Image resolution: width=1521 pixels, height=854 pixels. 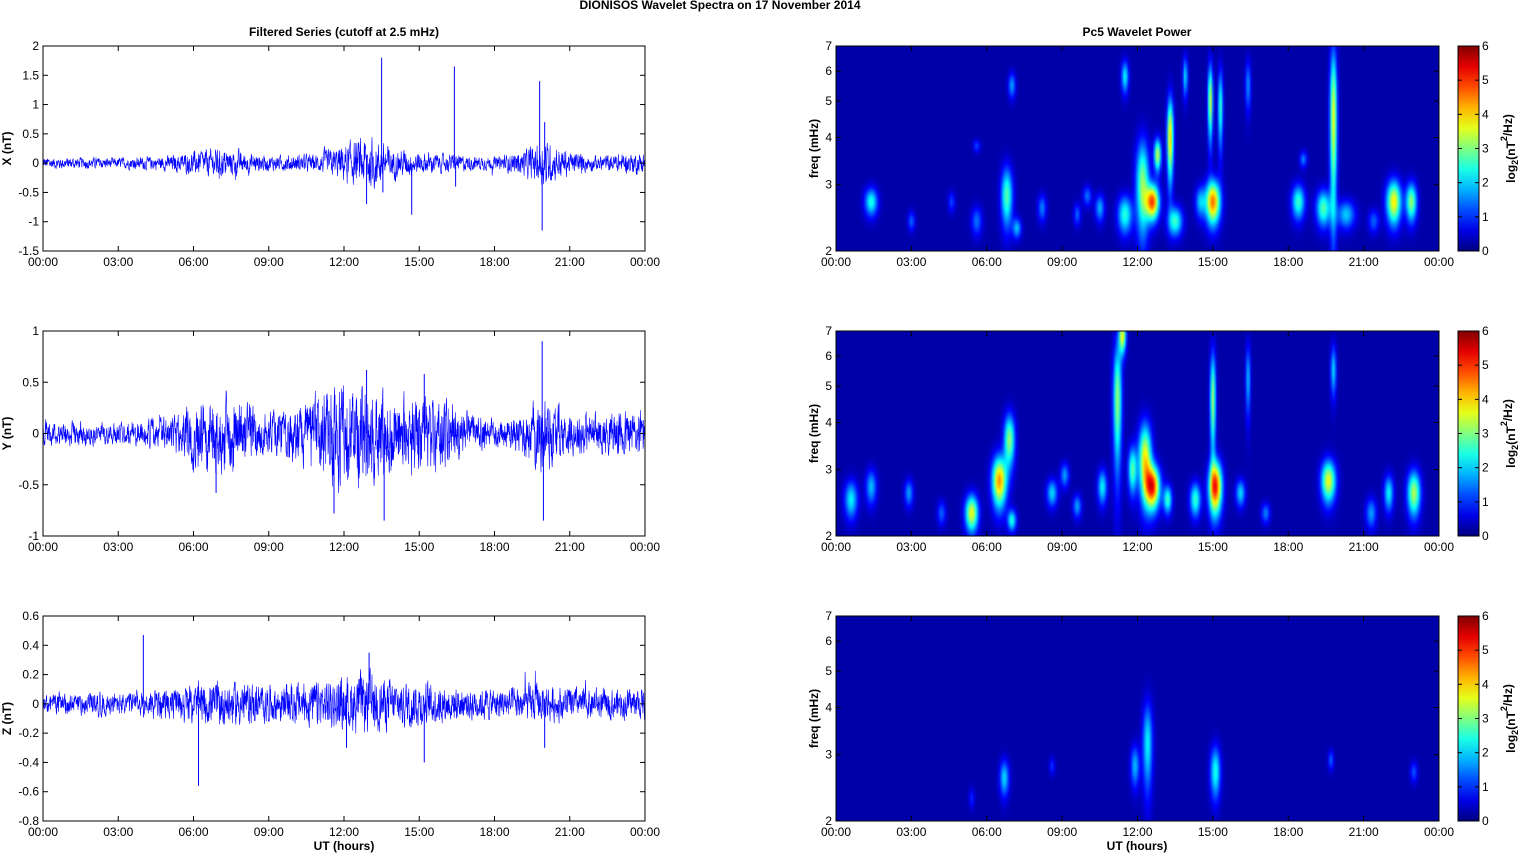 What do you see at coordinates (828, 101) in the screenshot?
I see `ytick-label: 5` at bounding box center [828, 101].